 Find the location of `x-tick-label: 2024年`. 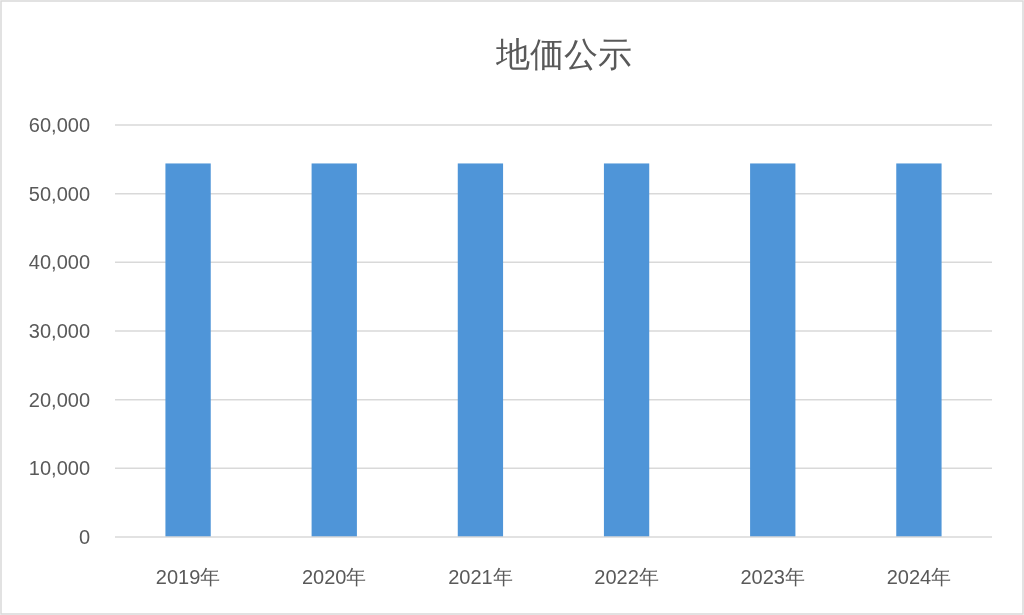

x-tick-label: 2024年 is located at coordinates (919, 577).